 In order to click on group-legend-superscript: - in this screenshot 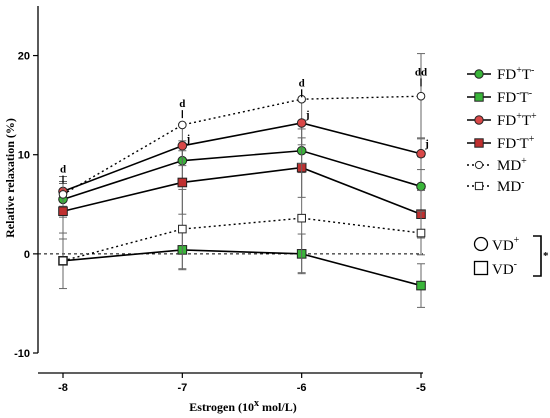, I will do `click(515, 264)`.